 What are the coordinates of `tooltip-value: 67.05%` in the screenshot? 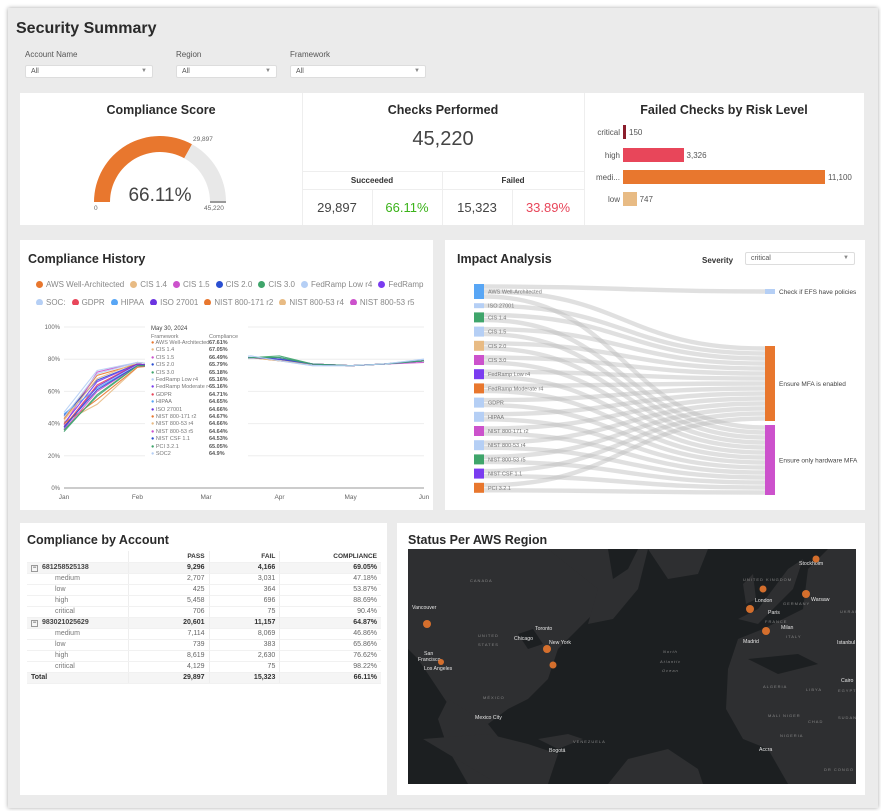 It's located at (218, 350).